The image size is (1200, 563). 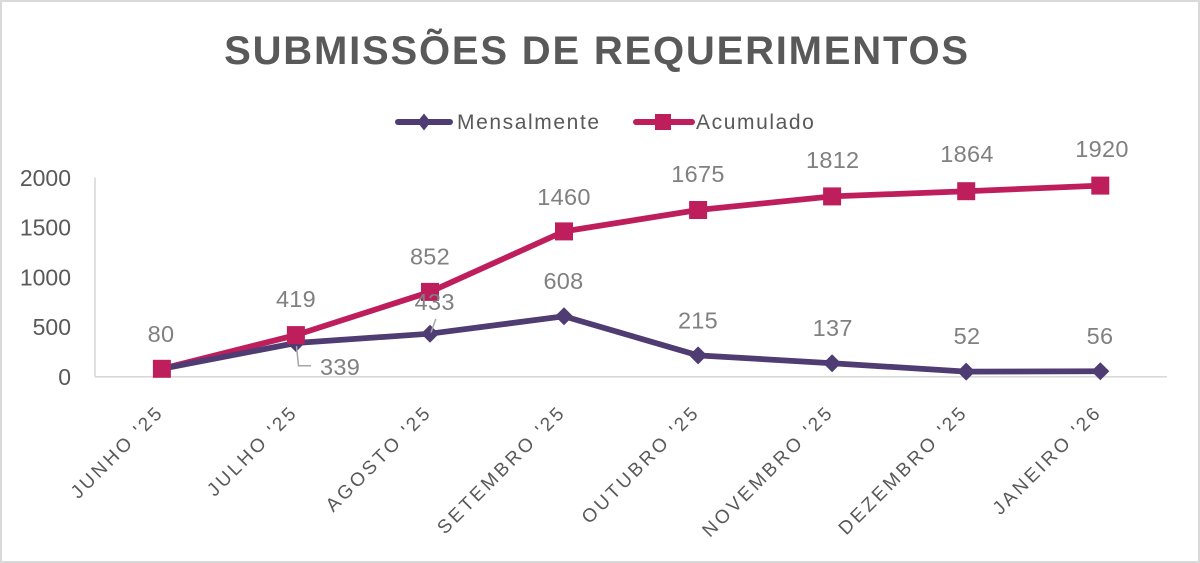 What do you see at coordinates (966, 154) in the screenshot?
I see `svg-text: 1864` at bounding box center [966, 154].